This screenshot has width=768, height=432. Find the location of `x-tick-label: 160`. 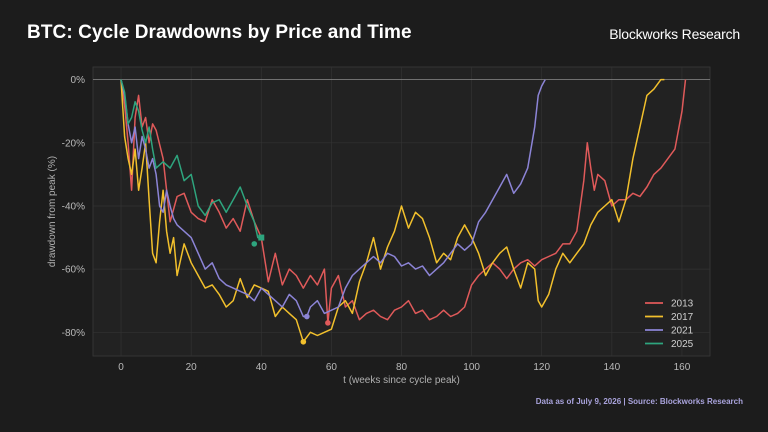

x-tick-label: 160 is located at coordinates (682, 367).